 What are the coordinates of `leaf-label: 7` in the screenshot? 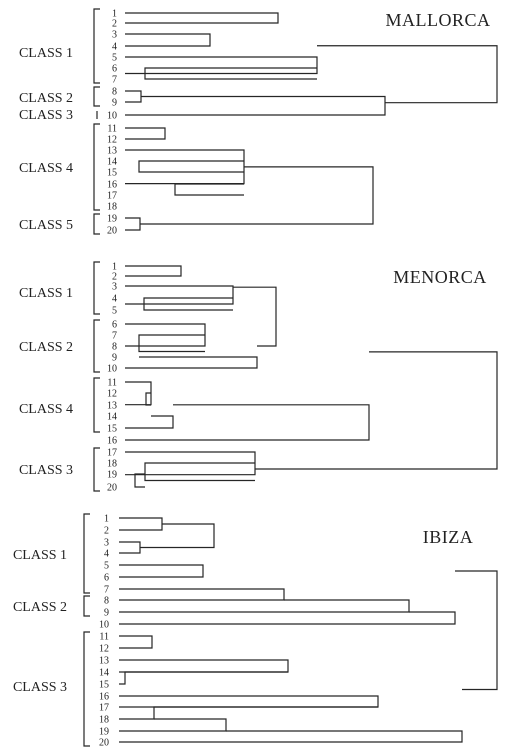 It's located at (114, 80).